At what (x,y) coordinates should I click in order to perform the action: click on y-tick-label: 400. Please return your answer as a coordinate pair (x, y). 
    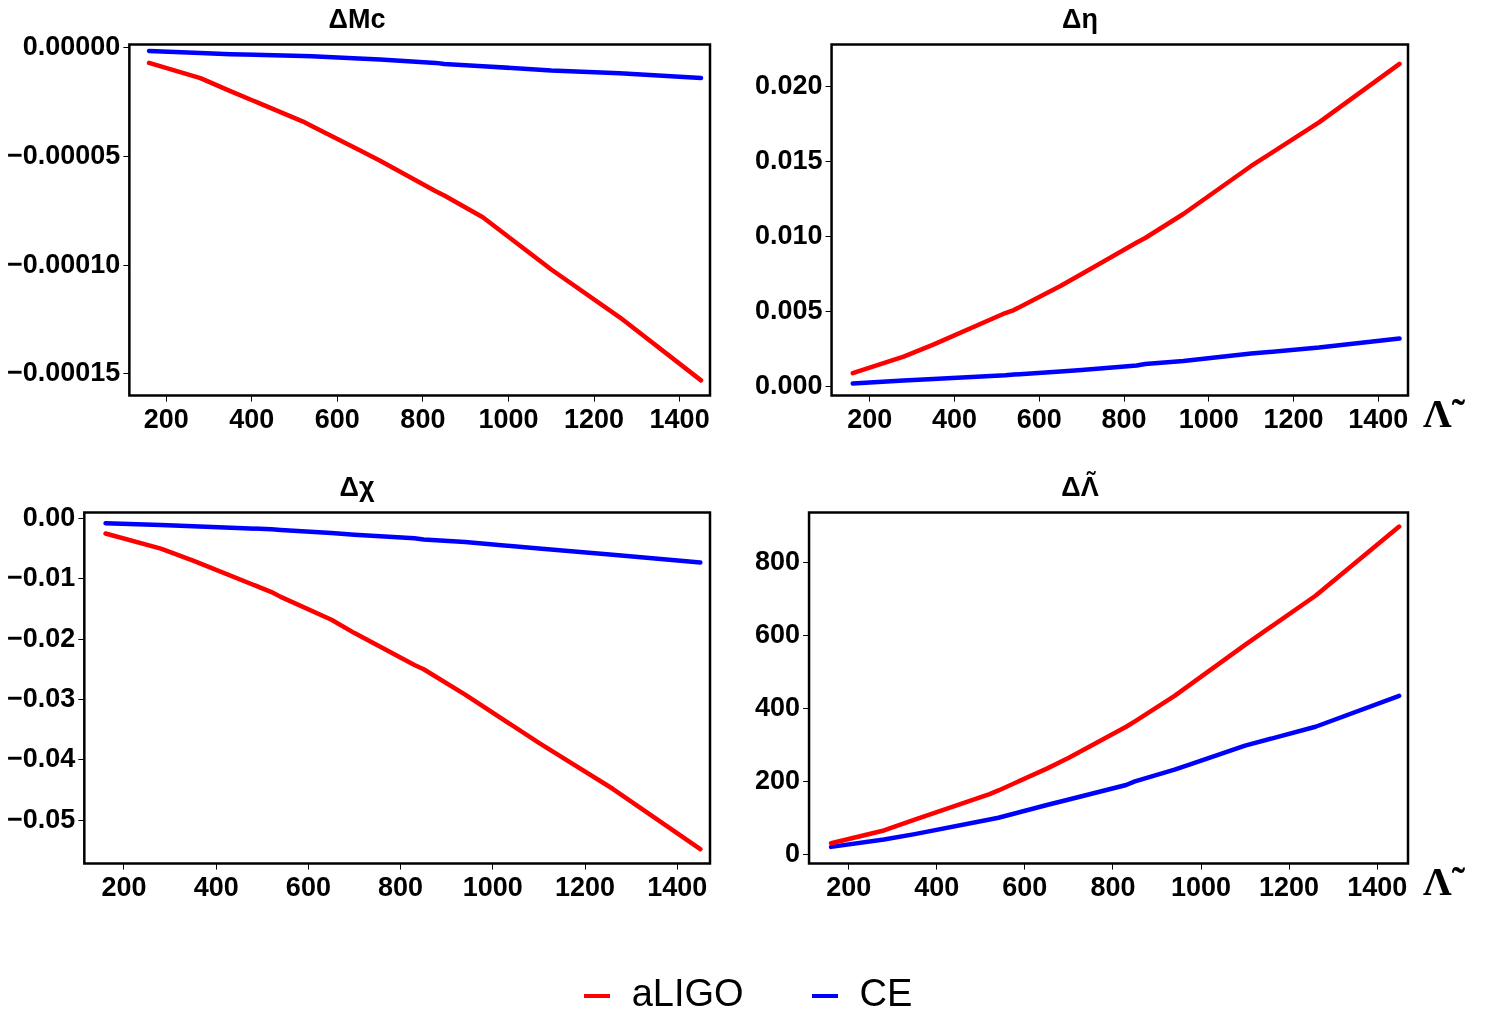
    Looking at the image, I should click on (777, 707).